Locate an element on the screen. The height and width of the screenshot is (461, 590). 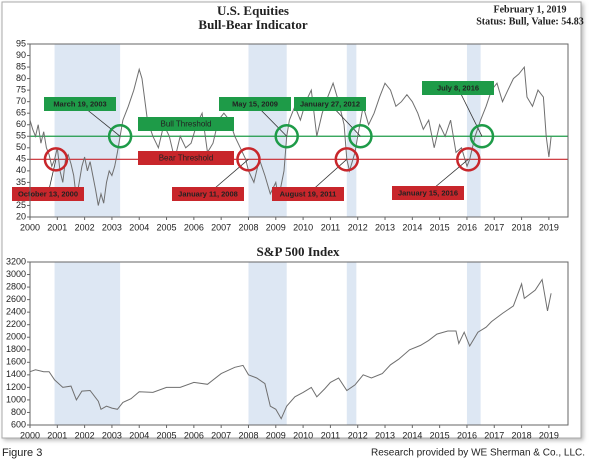
y-tick-label: 2000 is located at coordinates (16, 337).